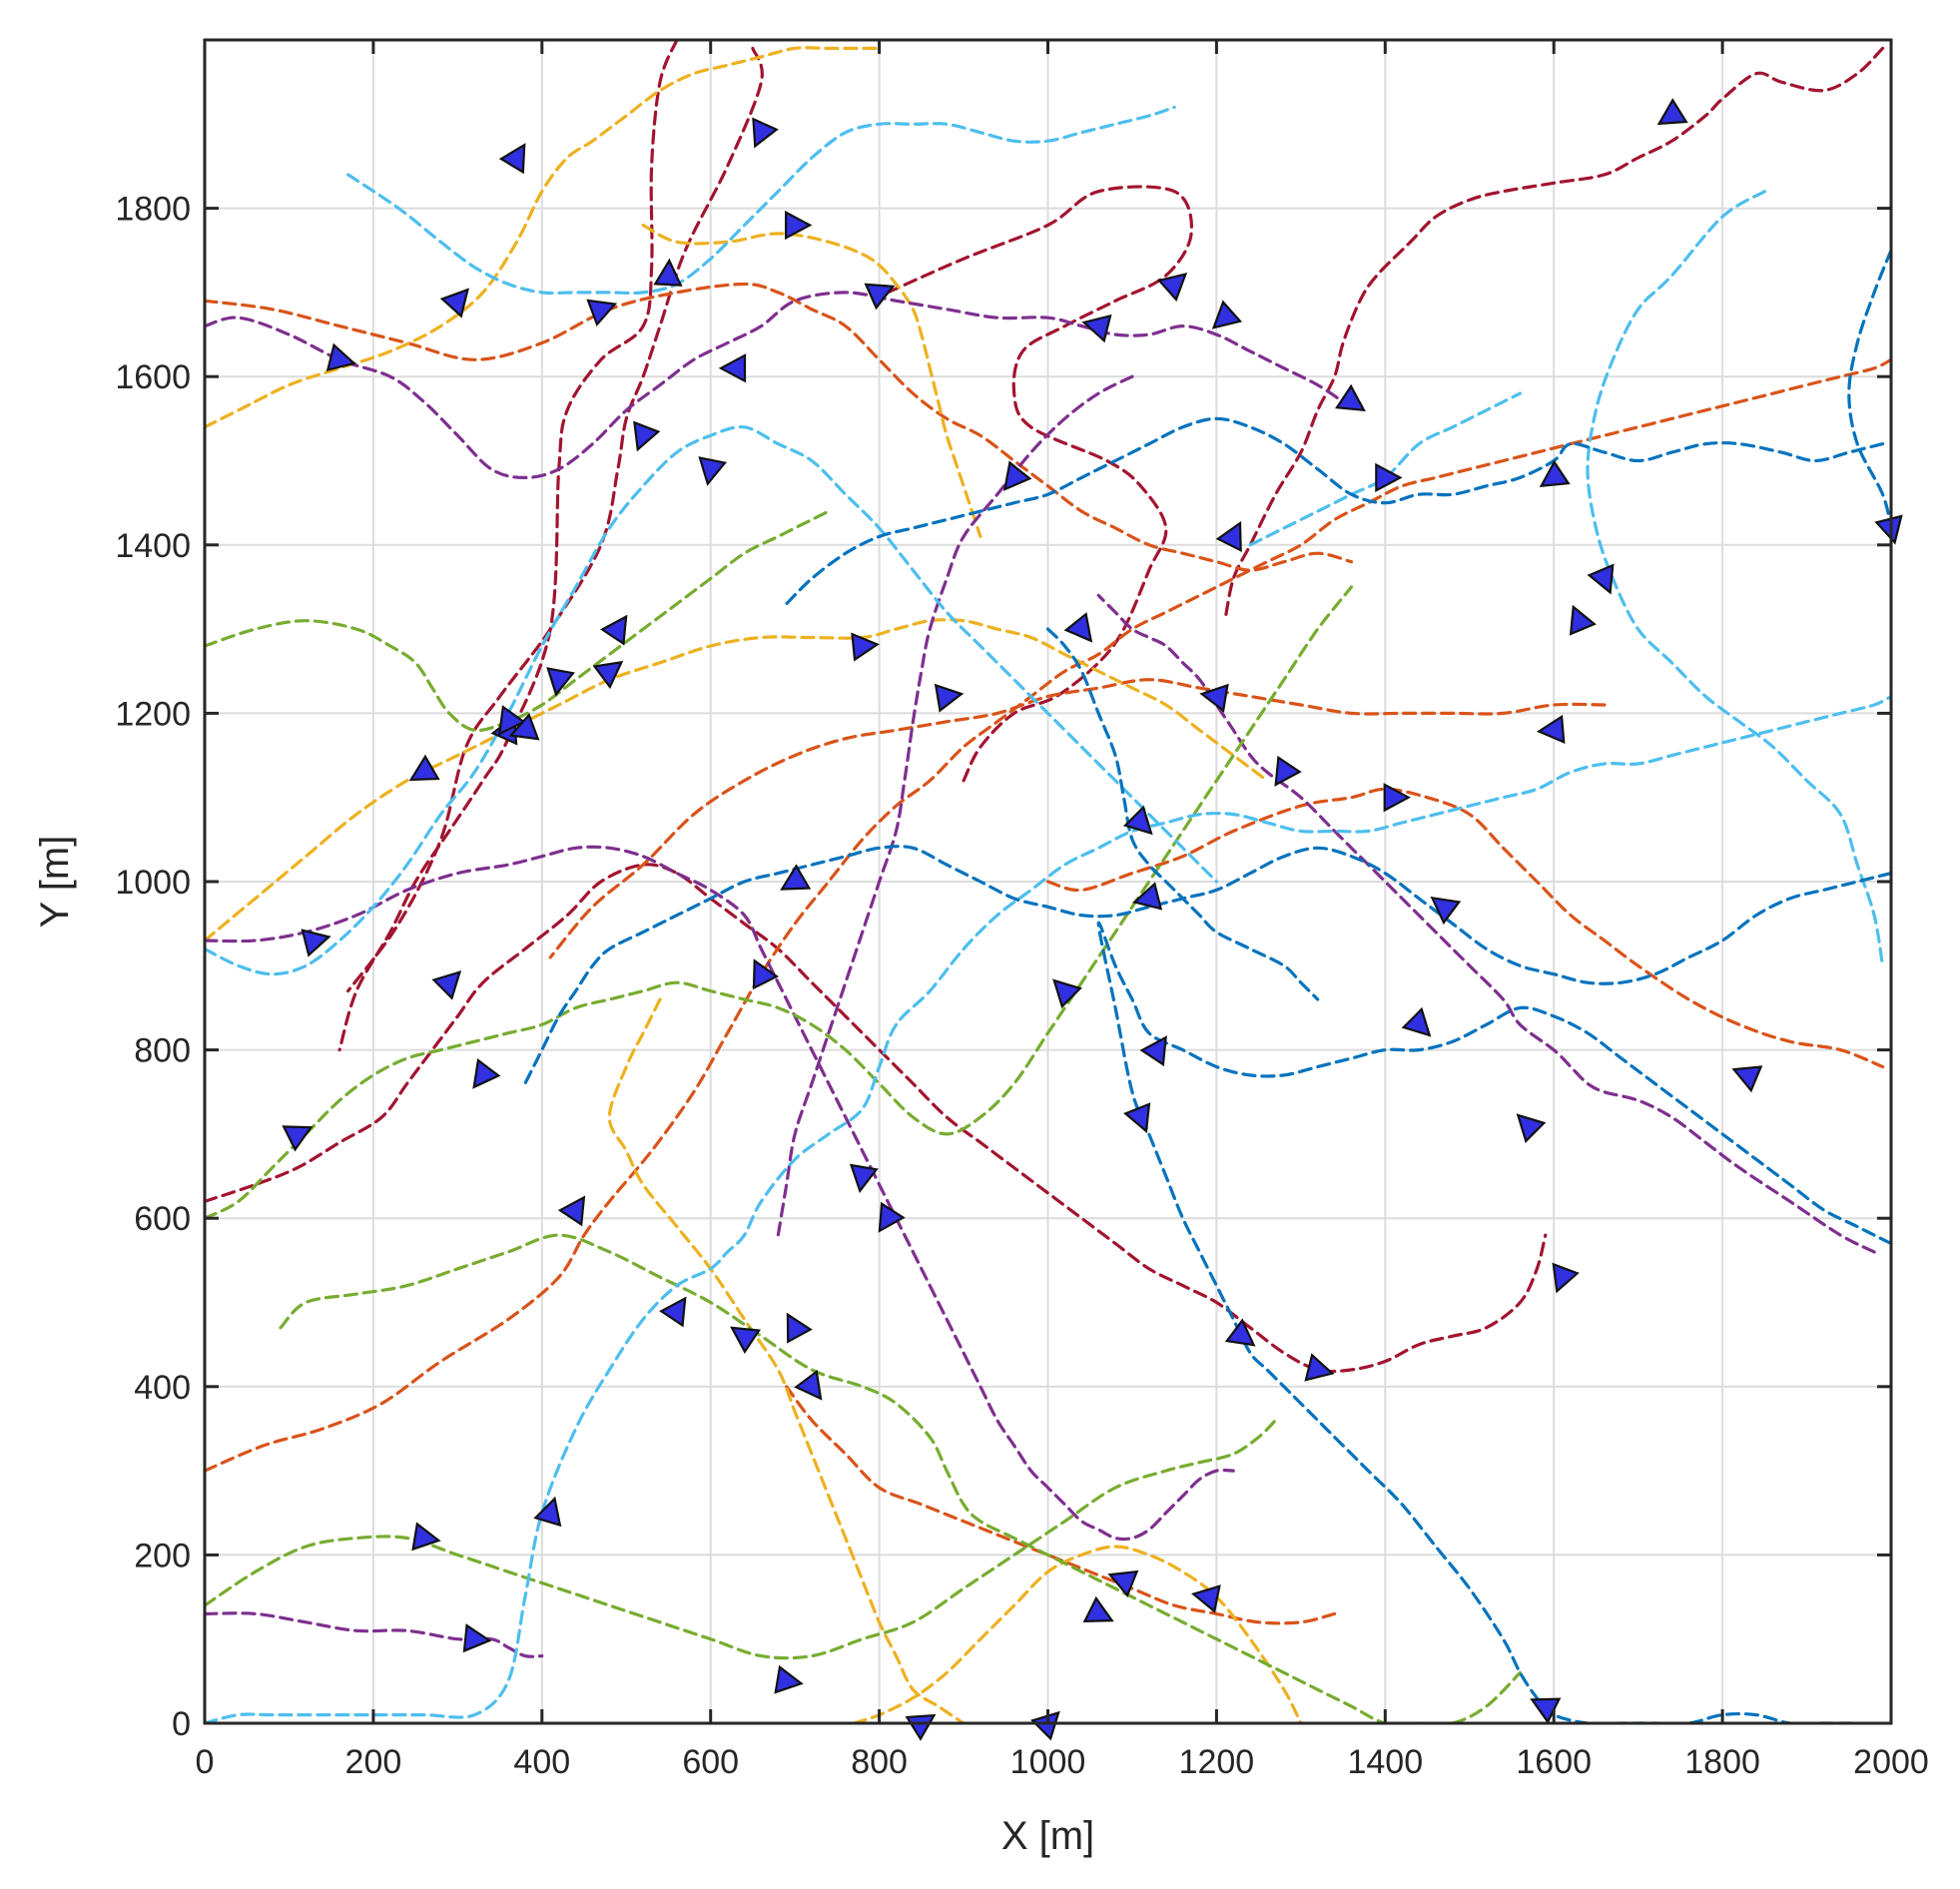 This screenshot has width=1960, height=1889. I want to click on y-tick-label: 1000, so click(153, 883).